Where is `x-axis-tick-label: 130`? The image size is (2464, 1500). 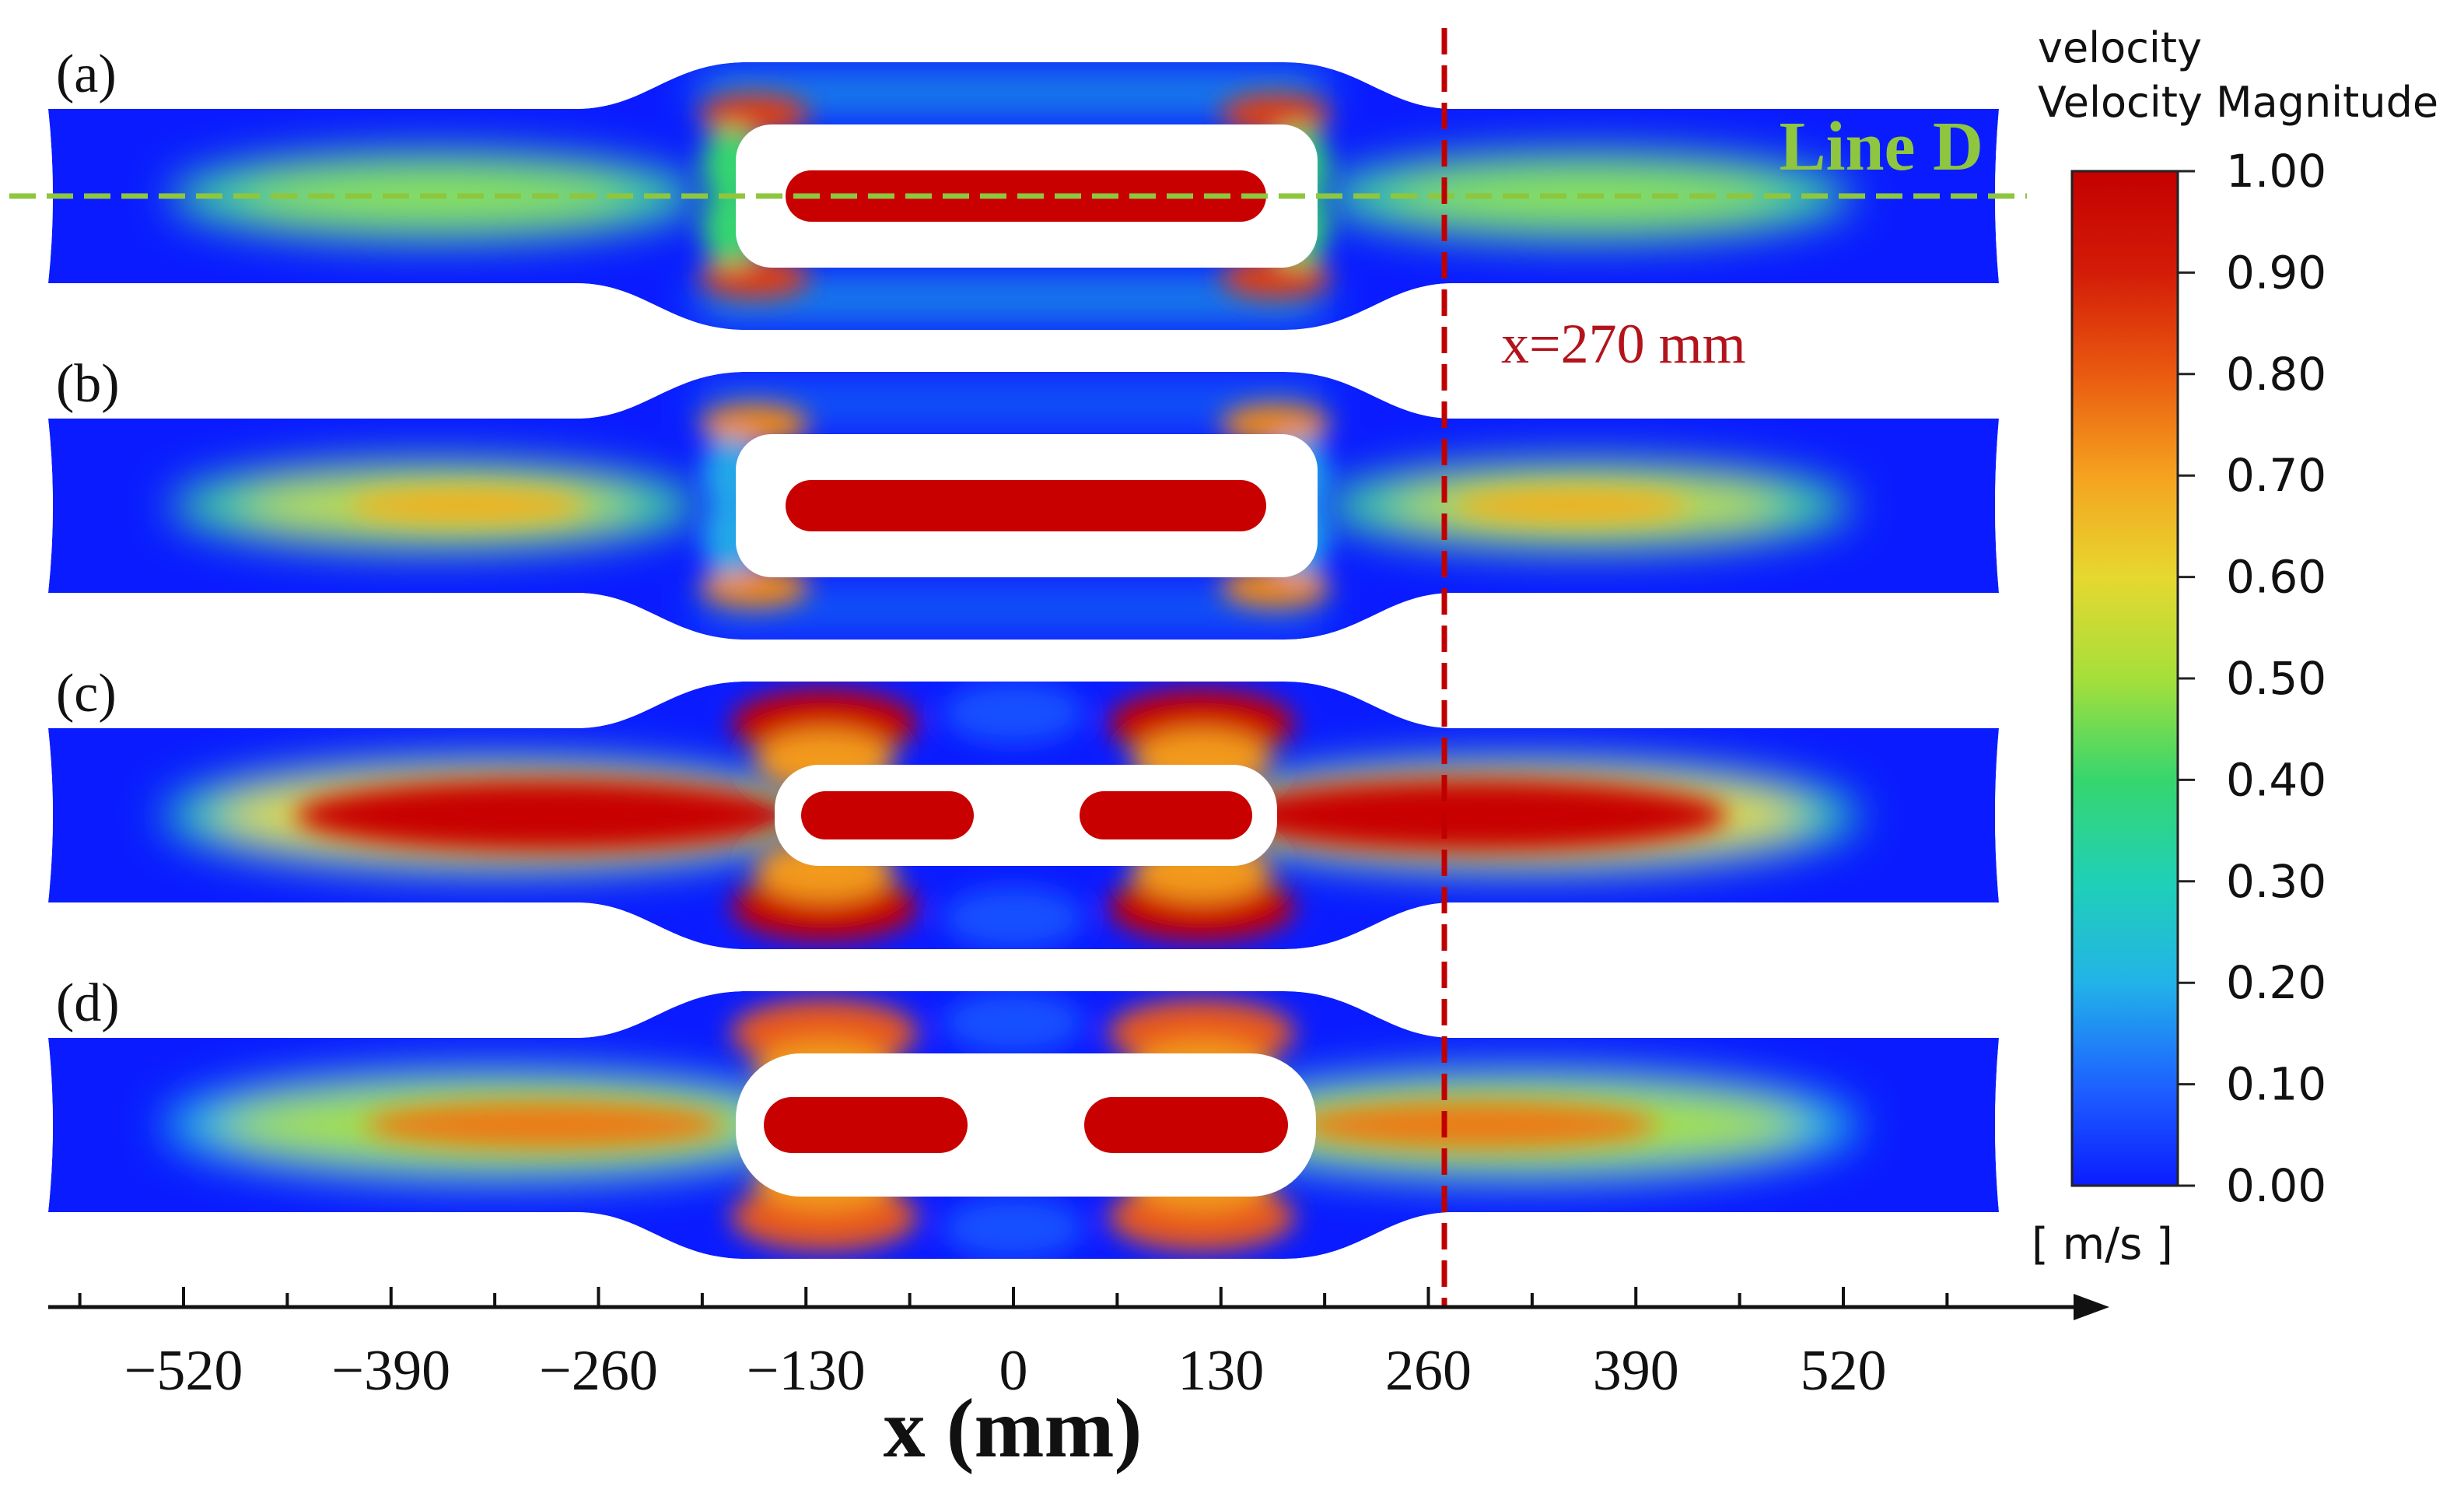 x-axis-tick-label: 130 is located at coordinates (1221, 1371).